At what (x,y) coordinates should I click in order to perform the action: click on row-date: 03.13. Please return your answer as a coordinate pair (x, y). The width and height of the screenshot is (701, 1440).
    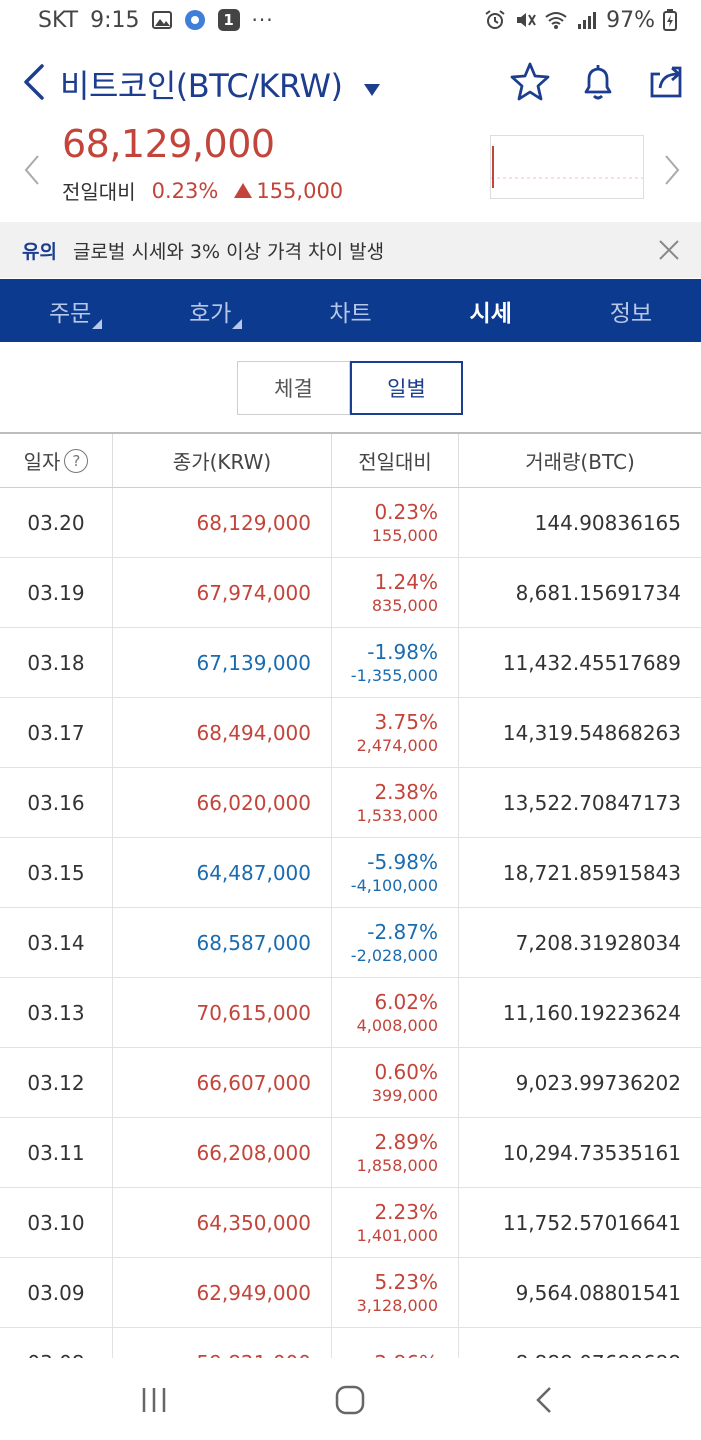
    Looking at the image, I should click on (56, 1012).